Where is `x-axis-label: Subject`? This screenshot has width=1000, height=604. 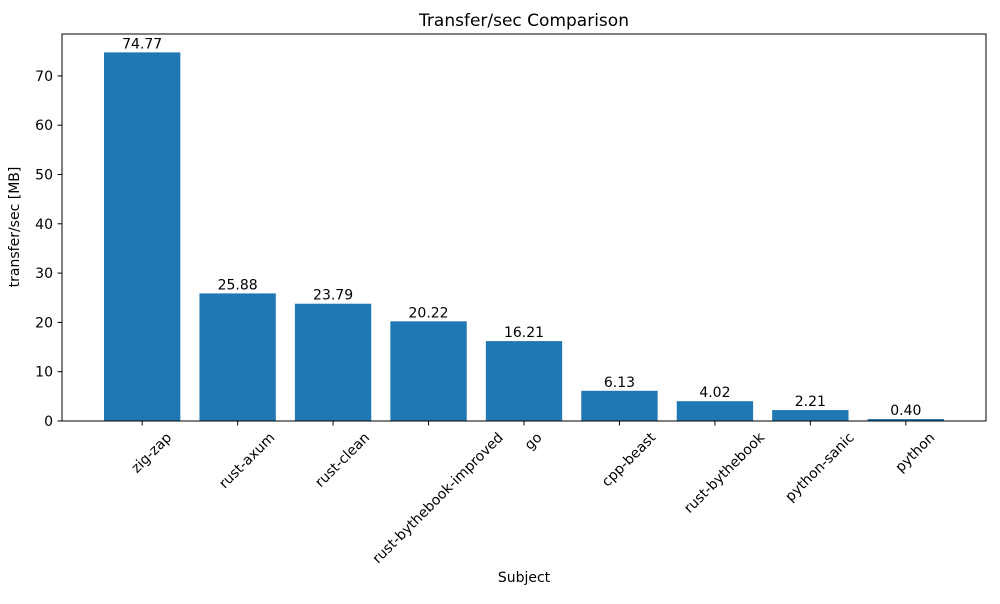 x-axis-label: Subject is located at coordinates (524, 578).